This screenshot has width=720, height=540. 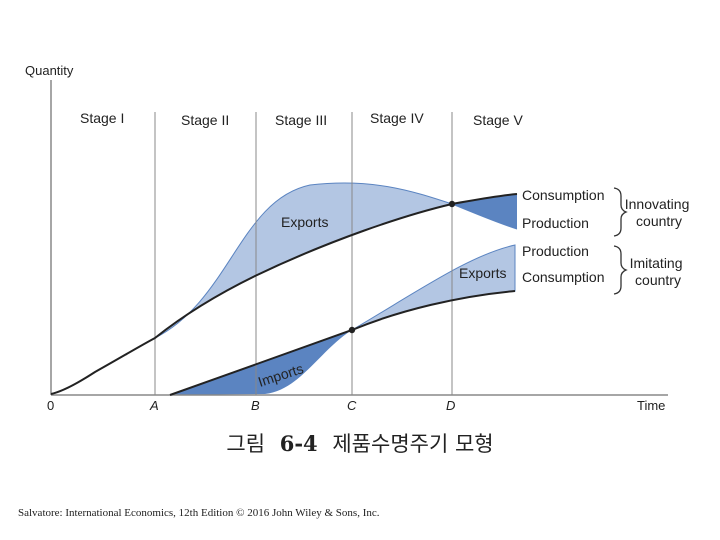 I want to click on stage-label-1: Stage I, so click(x=102, y=118).